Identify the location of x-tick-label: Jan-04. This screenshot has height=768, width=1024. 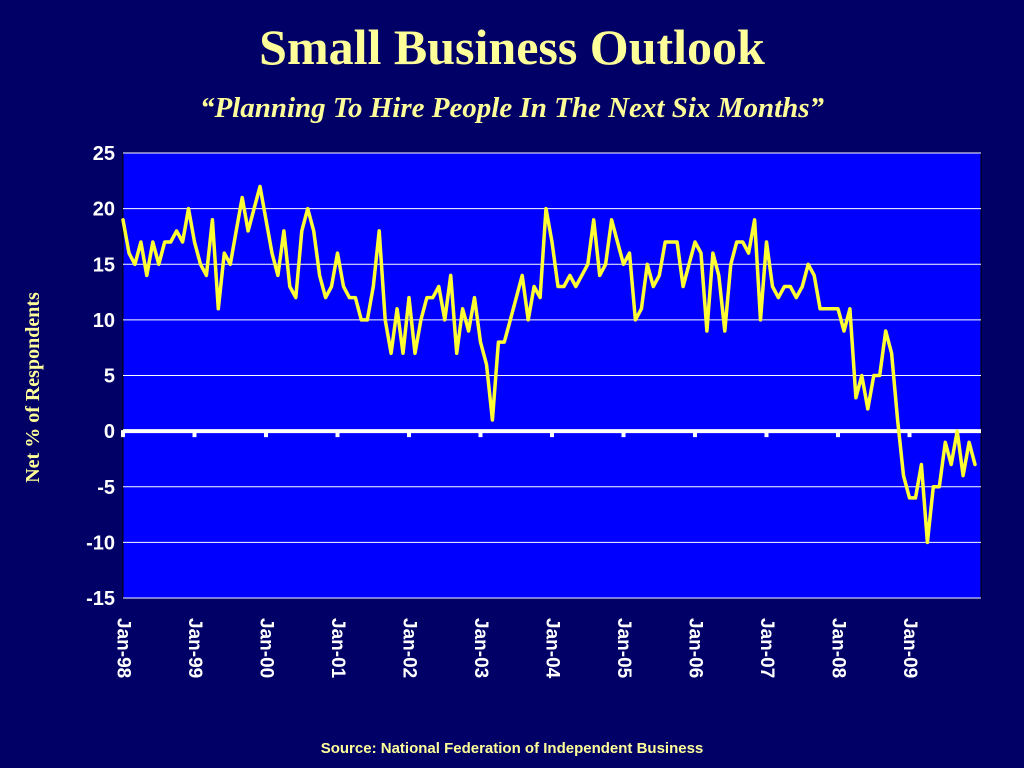
(552, 648).